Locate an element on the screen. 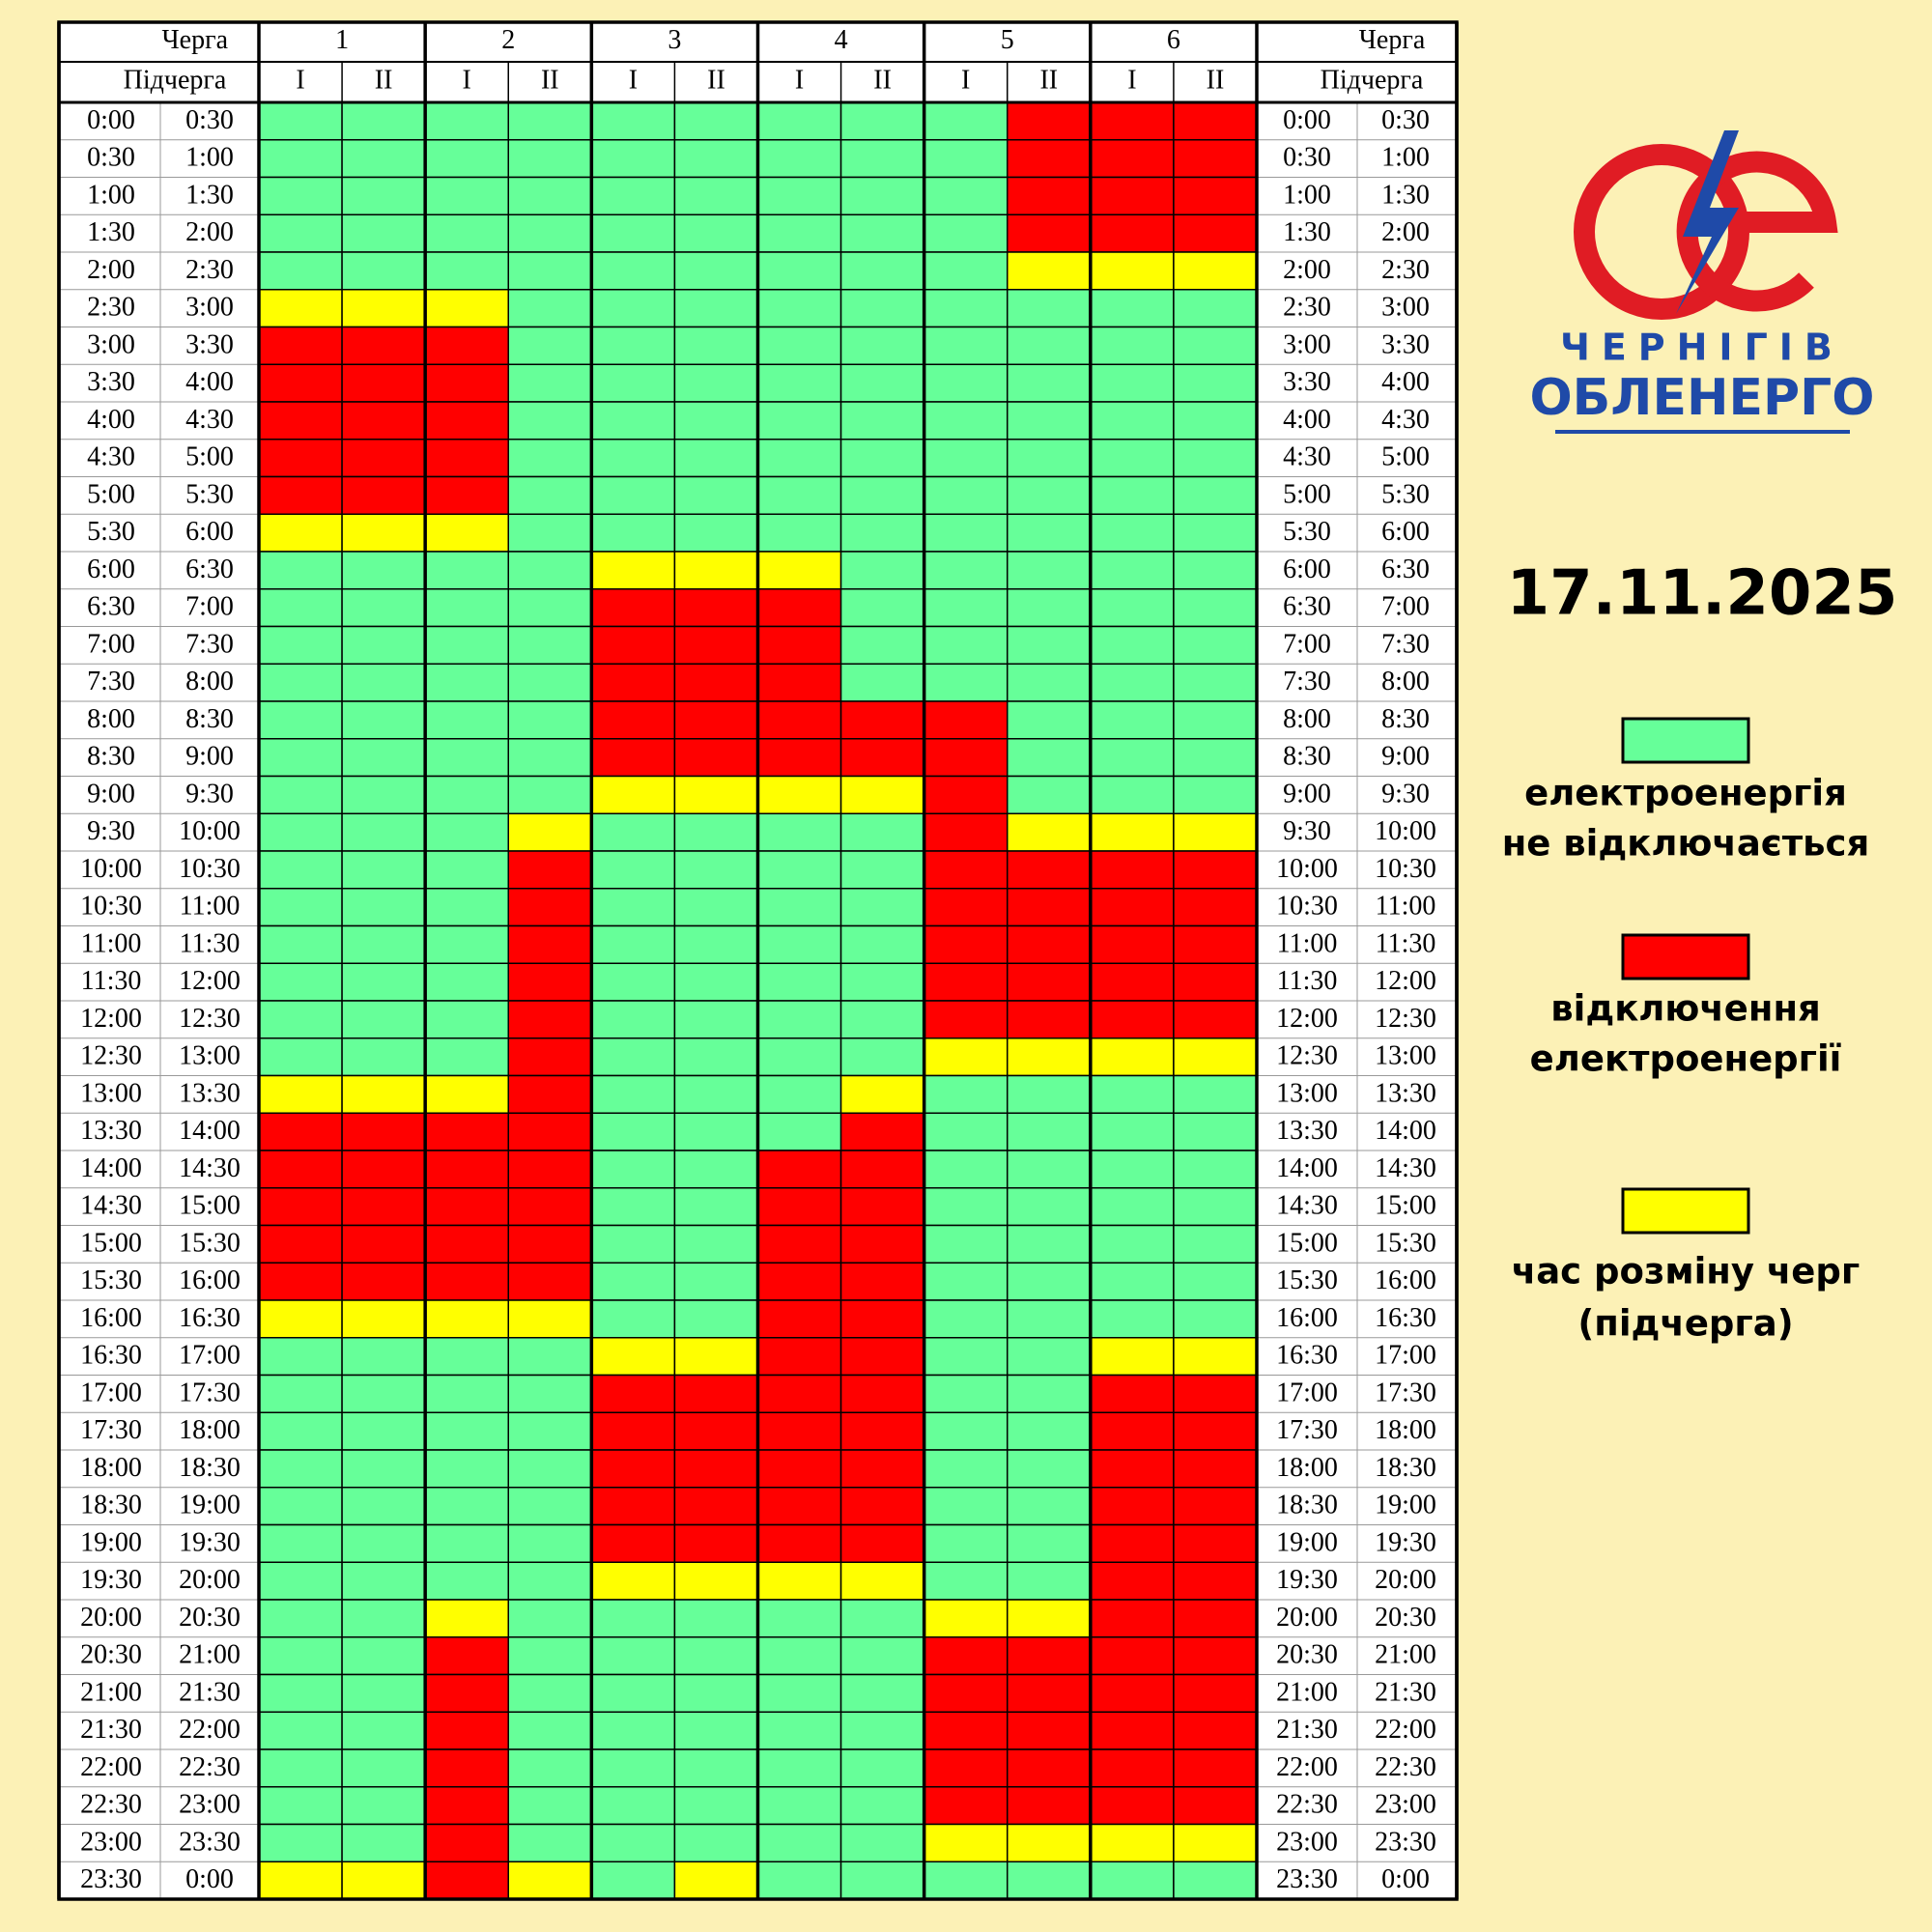 The height and width of the screenshot is (1932, 1932). time-label: 17:00 is located at coordinates (210, 1356).